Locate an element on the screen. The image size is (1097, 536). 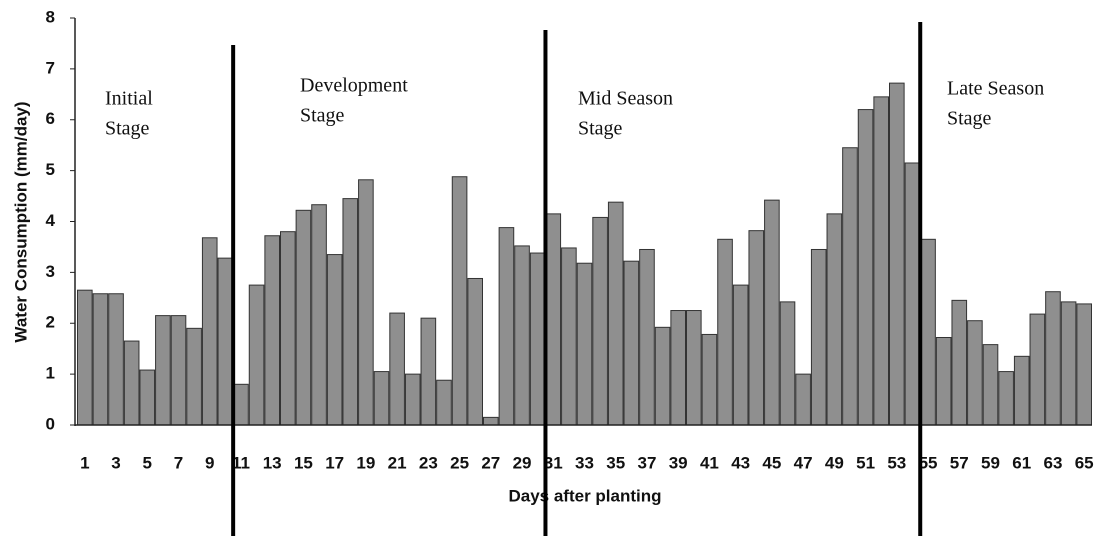
y-tick-label: 1 is located at coordinates (50, 373).